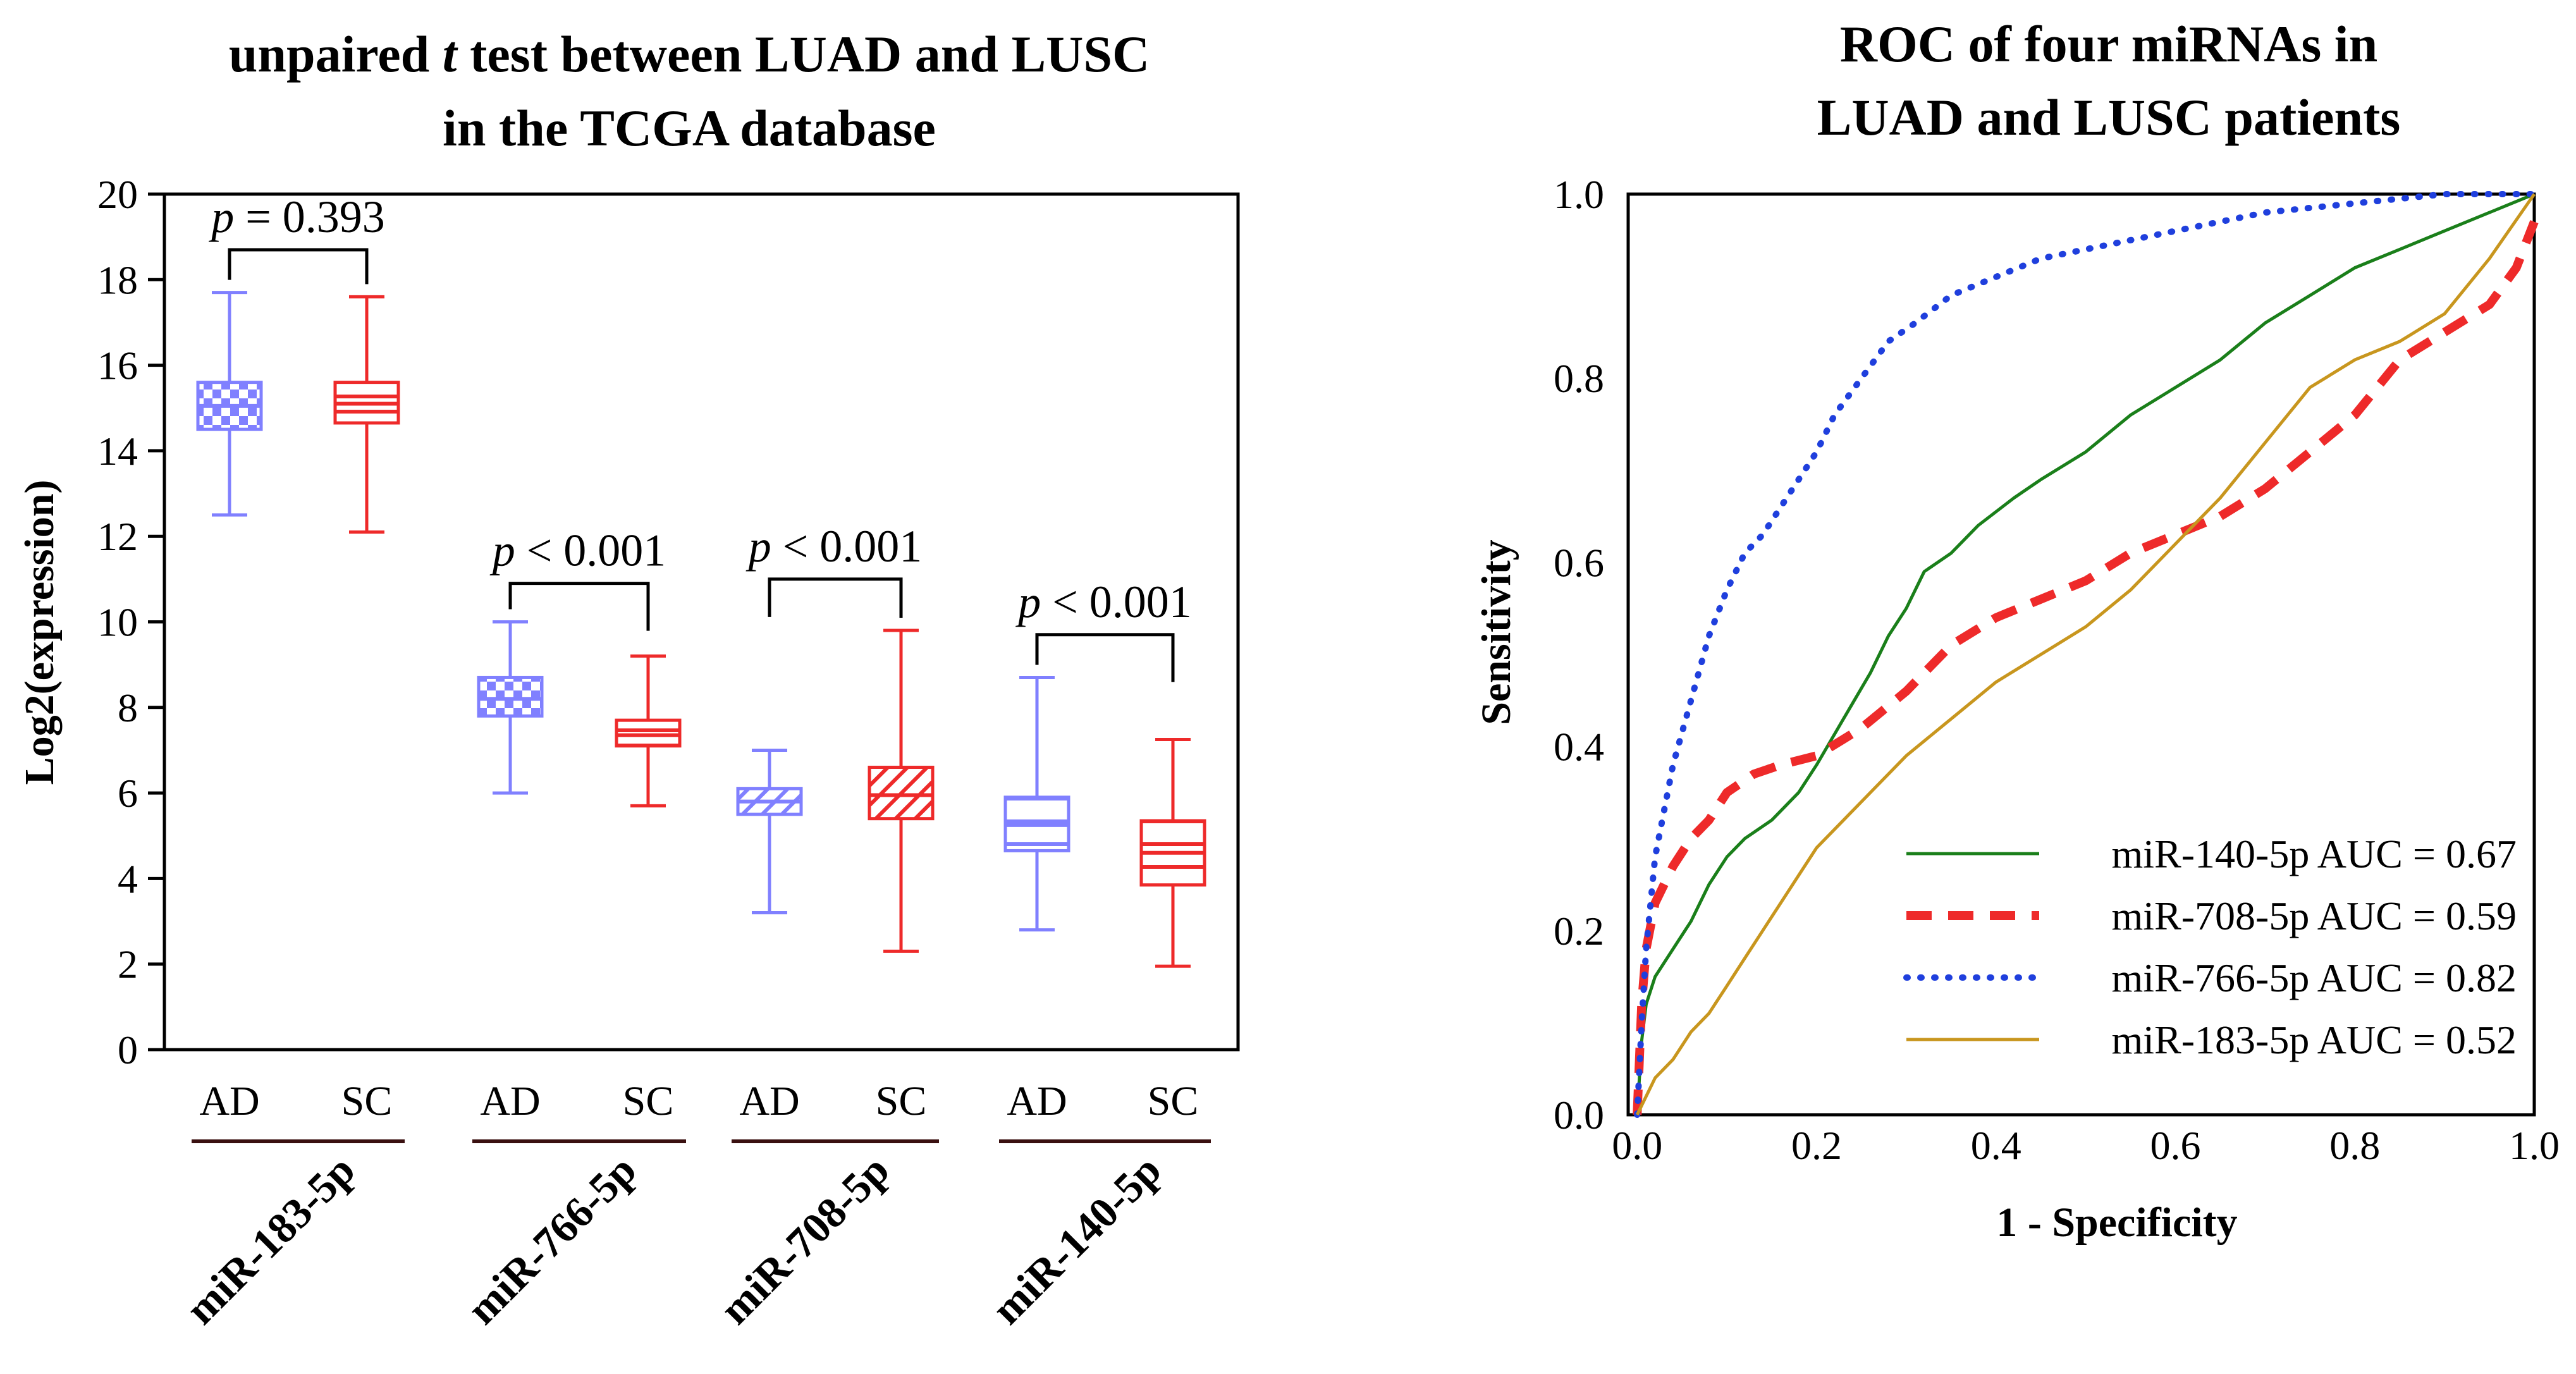 This screenshot has height=1374, width=2576. Describe the element at coordinates (296, 217) in the screenshot. I see `p-value-label: p = 0.393` at that location.